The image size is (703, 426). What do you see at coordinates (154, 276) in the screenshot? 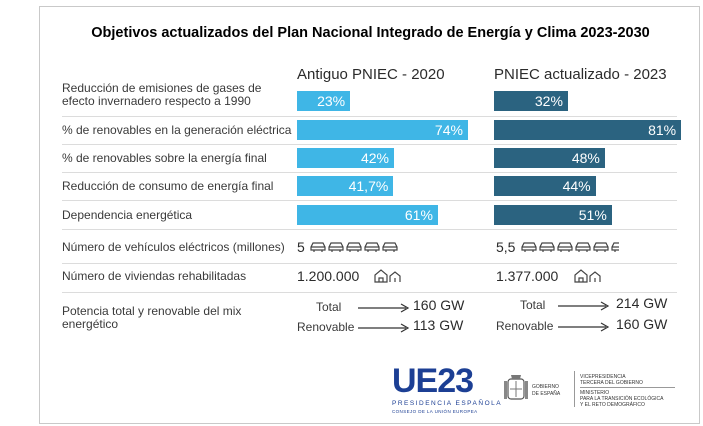
I see `homes-row-label: Número de viviendas rehabilitadas` at bounding box center [154, 276].